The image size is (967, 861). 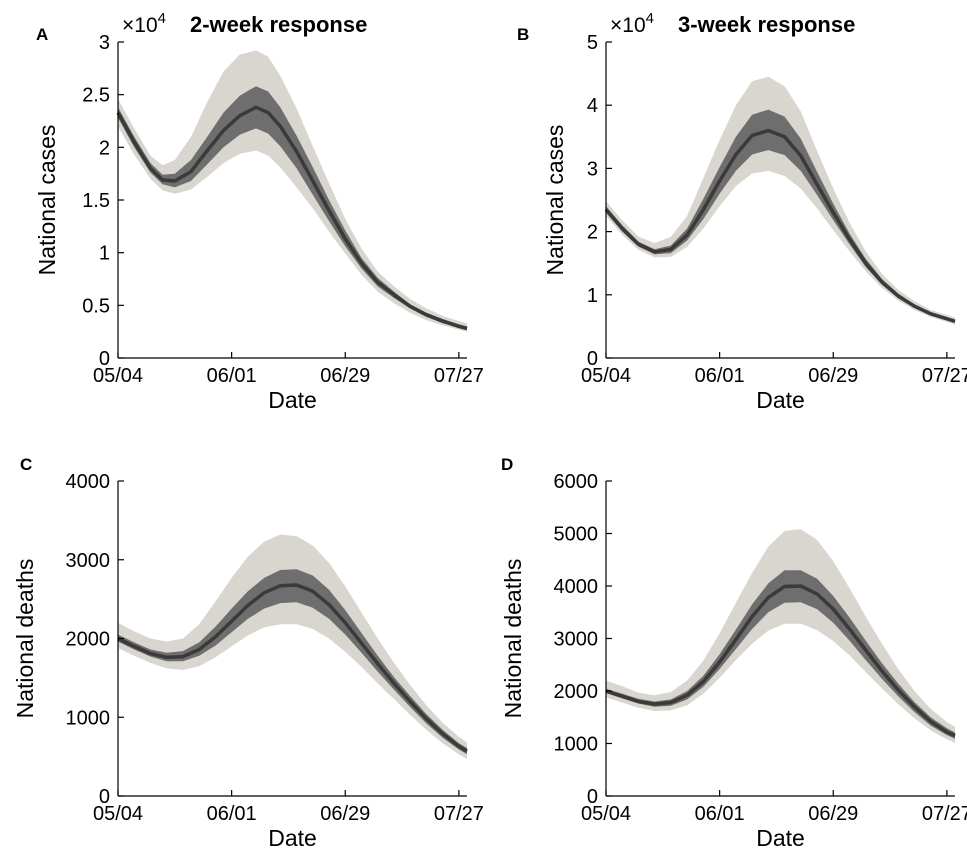 What do you see at coordinates (576, 535) in the screenshot?
I see `y-tick-label: 5000` at bounding box center [576, 535].